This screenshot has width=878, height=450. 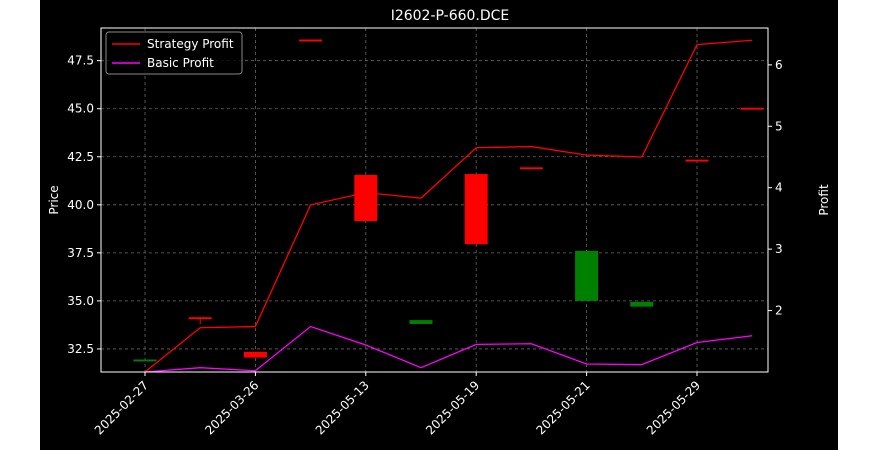 What do you see at coordinates (231, 407) in the screenshot?
I see `x-tick-label: 2025-03-26` at bounding box center [231, 407].